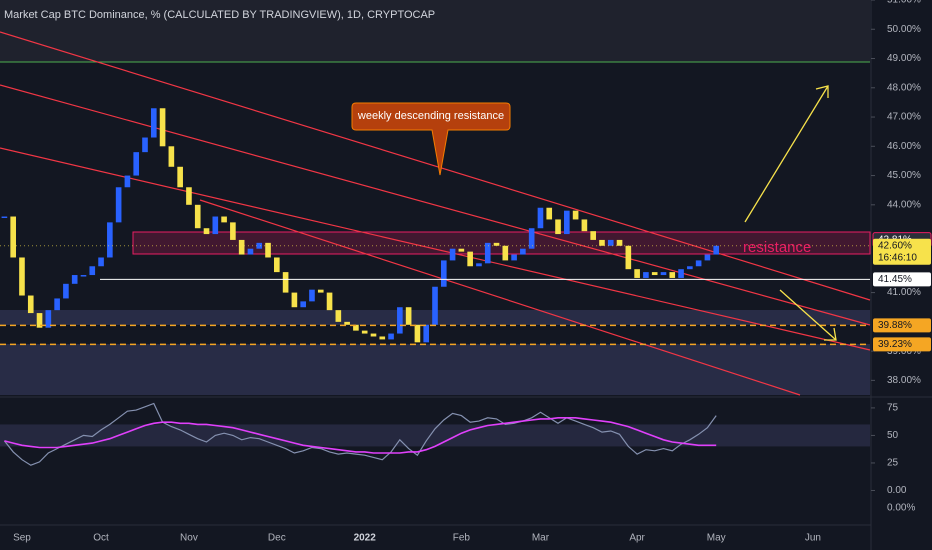 The image size is (932, 550). Describe the element at coordinates (902, 325) in the screenshot. I see `price-label-box` at that location.